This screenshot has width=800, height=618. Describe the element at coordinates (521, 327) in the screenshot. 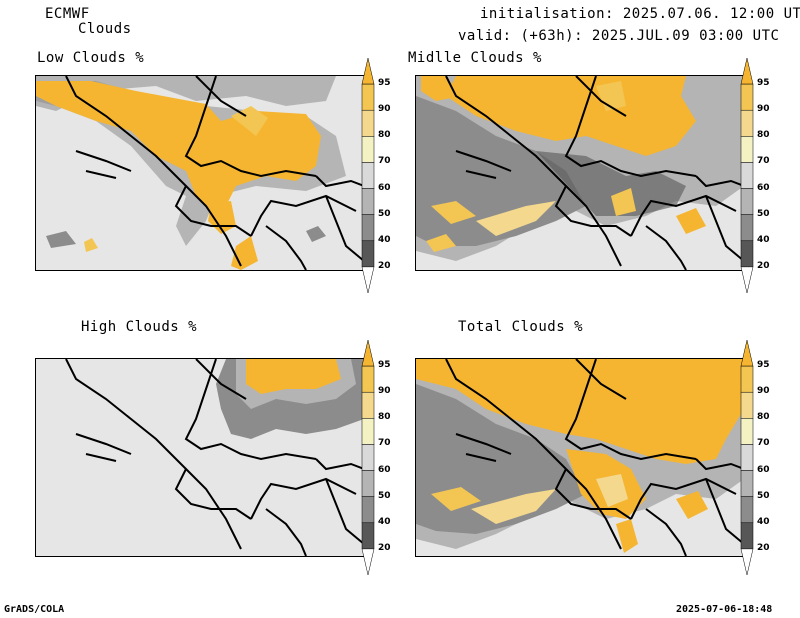

I see `panel-title-total: Total Clouds %` at that location.